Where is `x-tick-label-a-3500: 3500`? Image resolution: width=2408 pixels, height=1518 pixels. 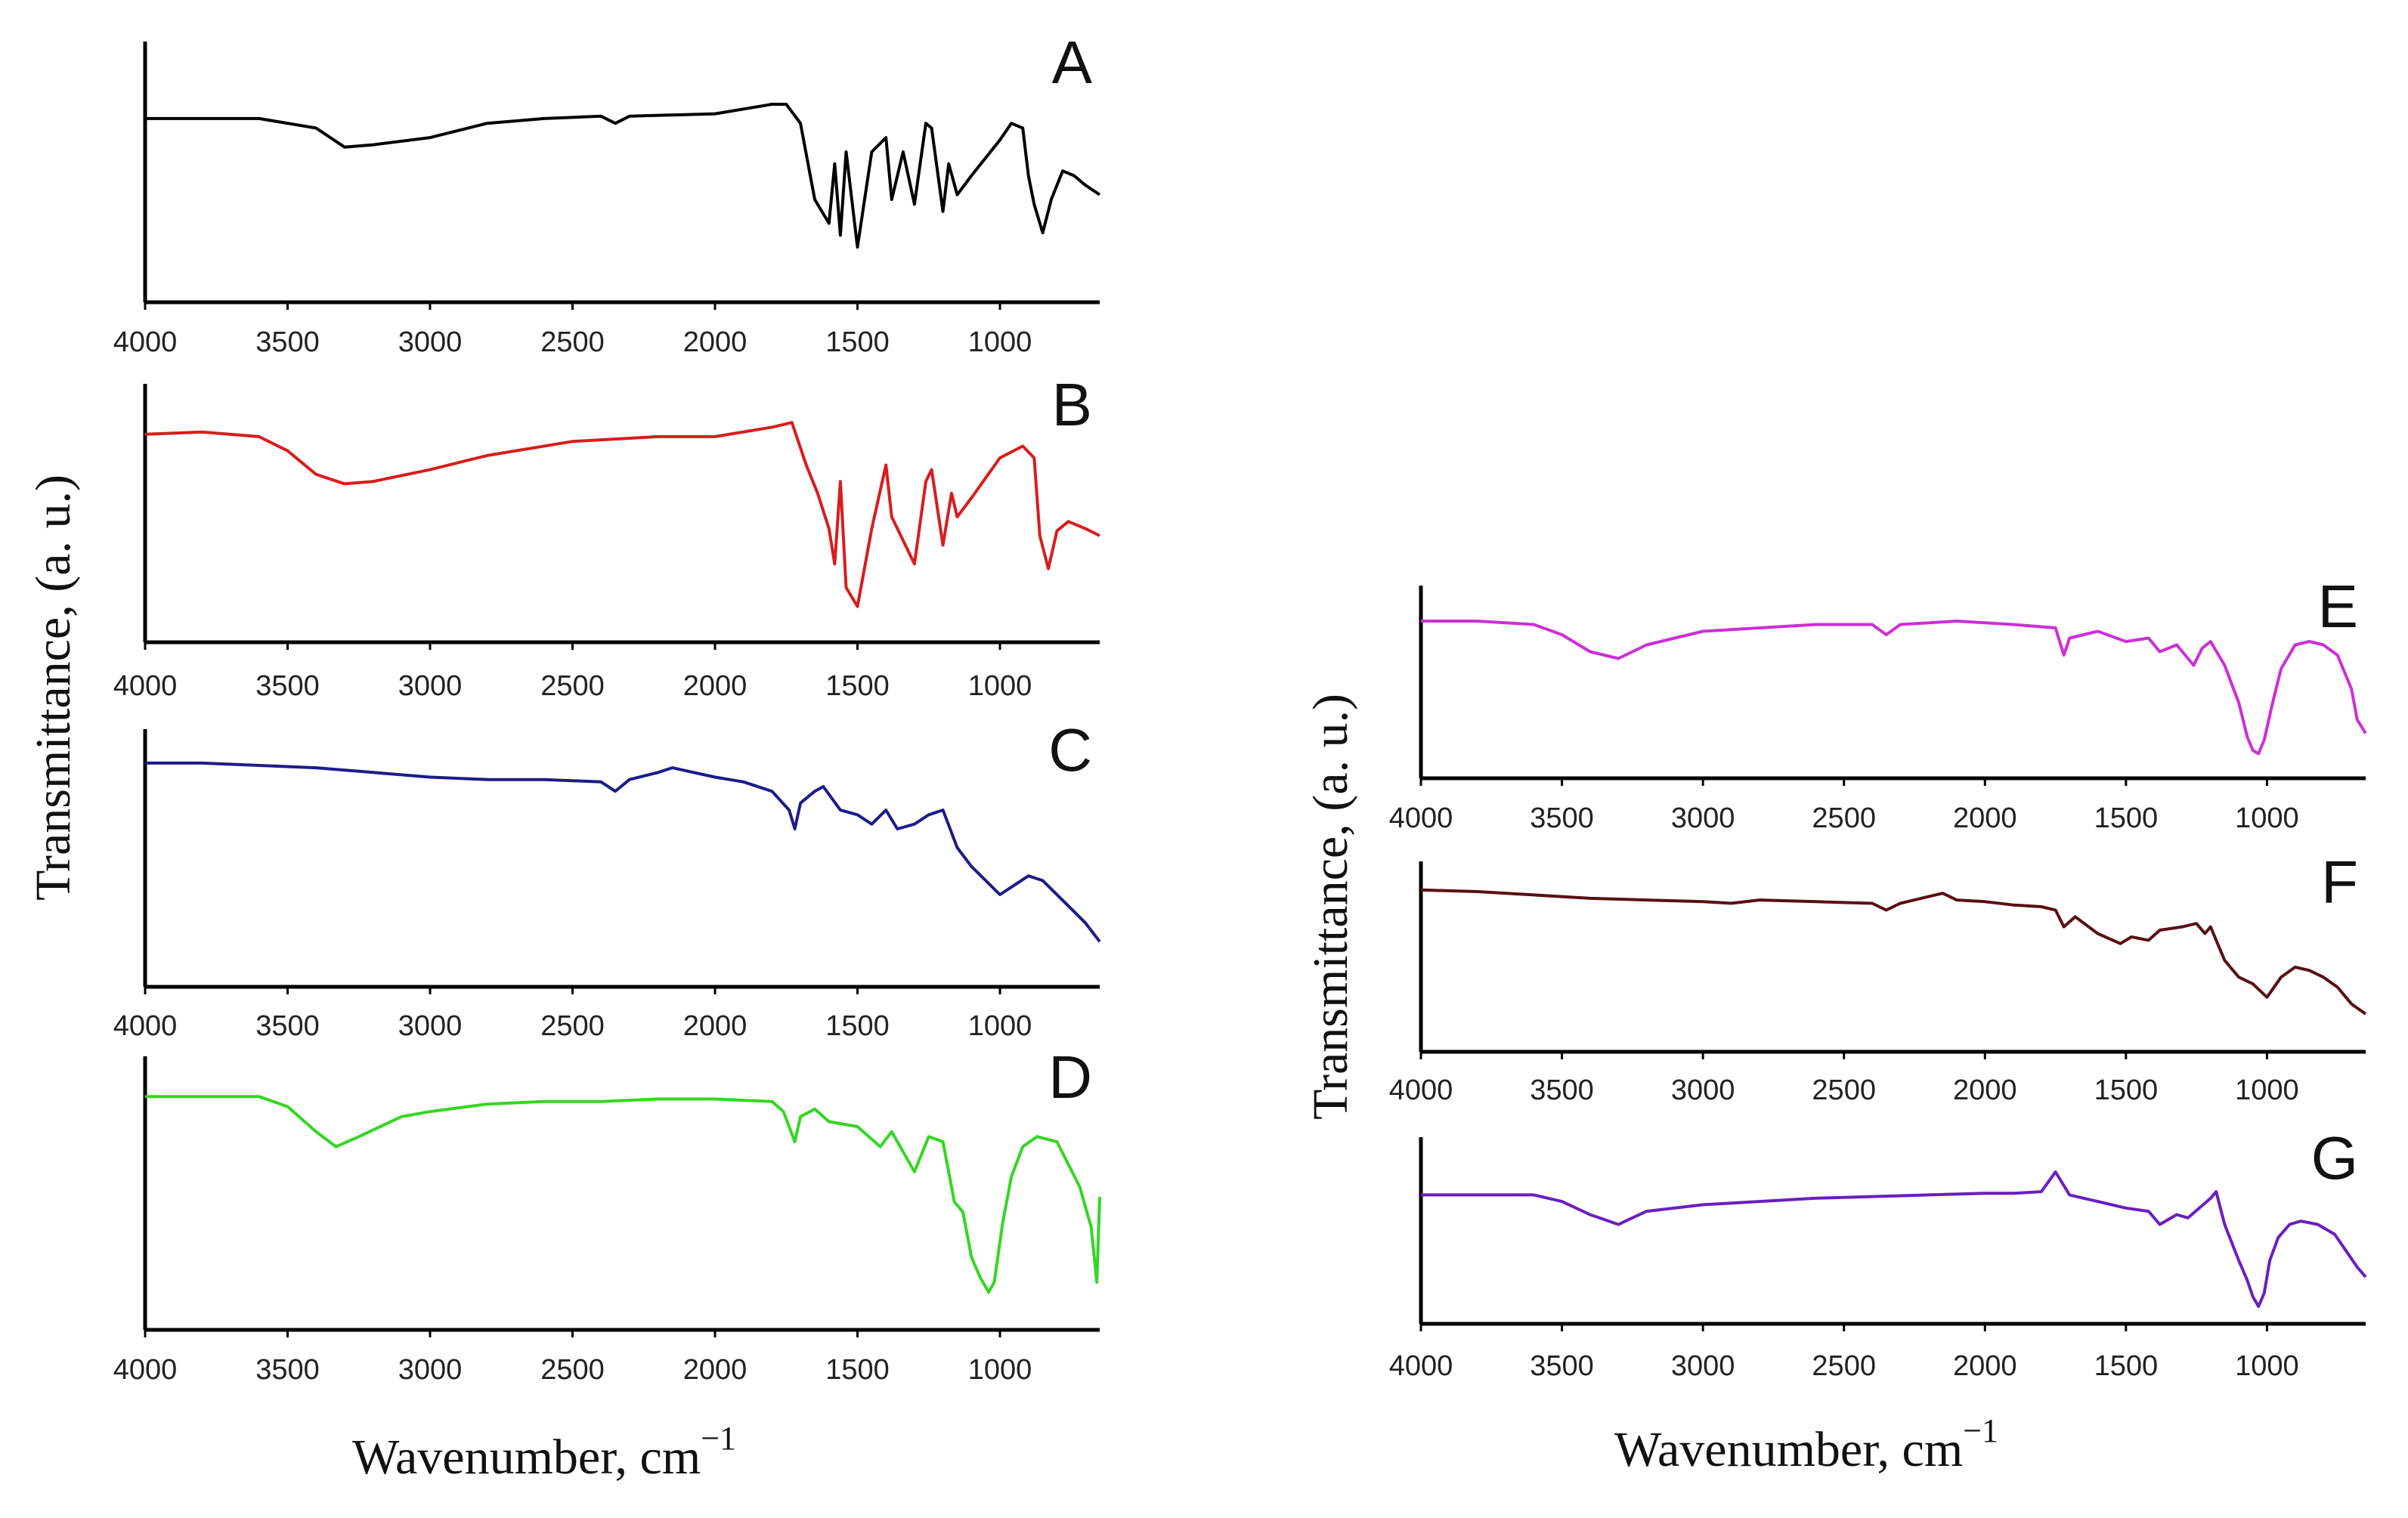 x-tick-label-a-3500: 3500 is located at coordinates (287, 342).